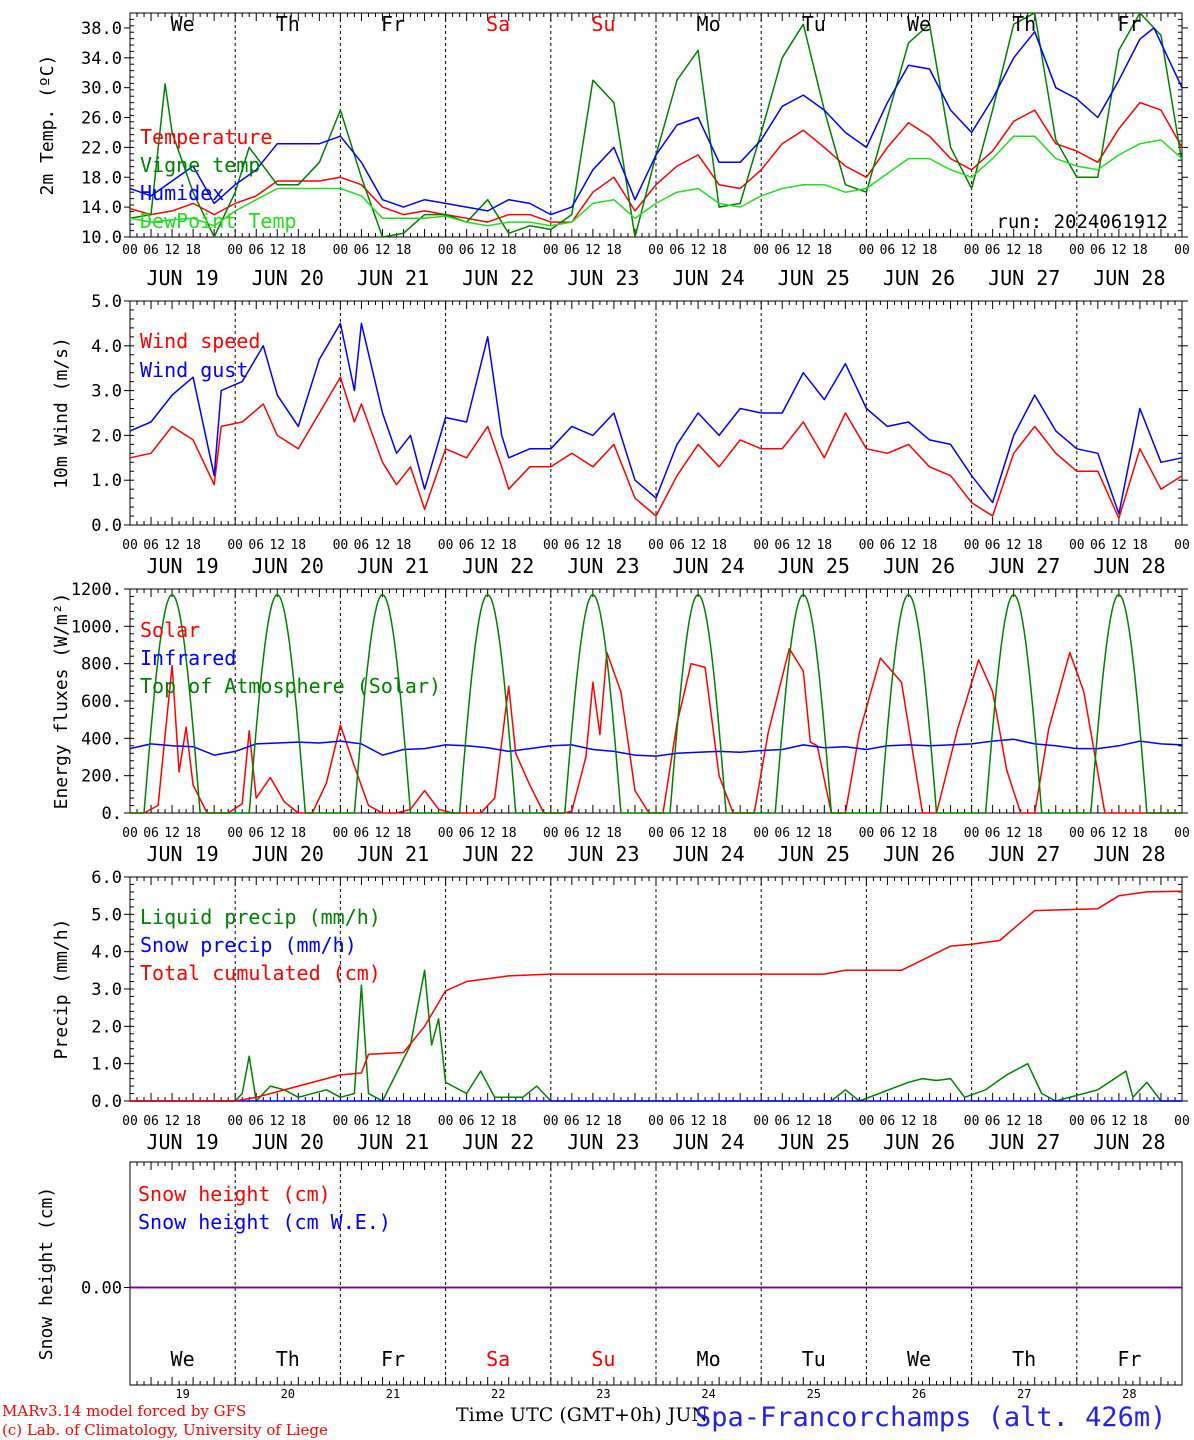  I want to click on y-tick-label: 2.0, so click(106, 436).